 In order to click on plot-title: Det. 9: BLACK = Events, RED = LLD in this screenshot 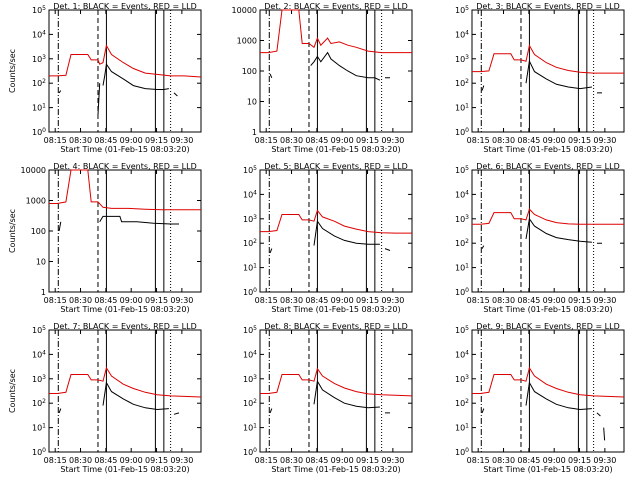, I will do `click(548, 326)`.